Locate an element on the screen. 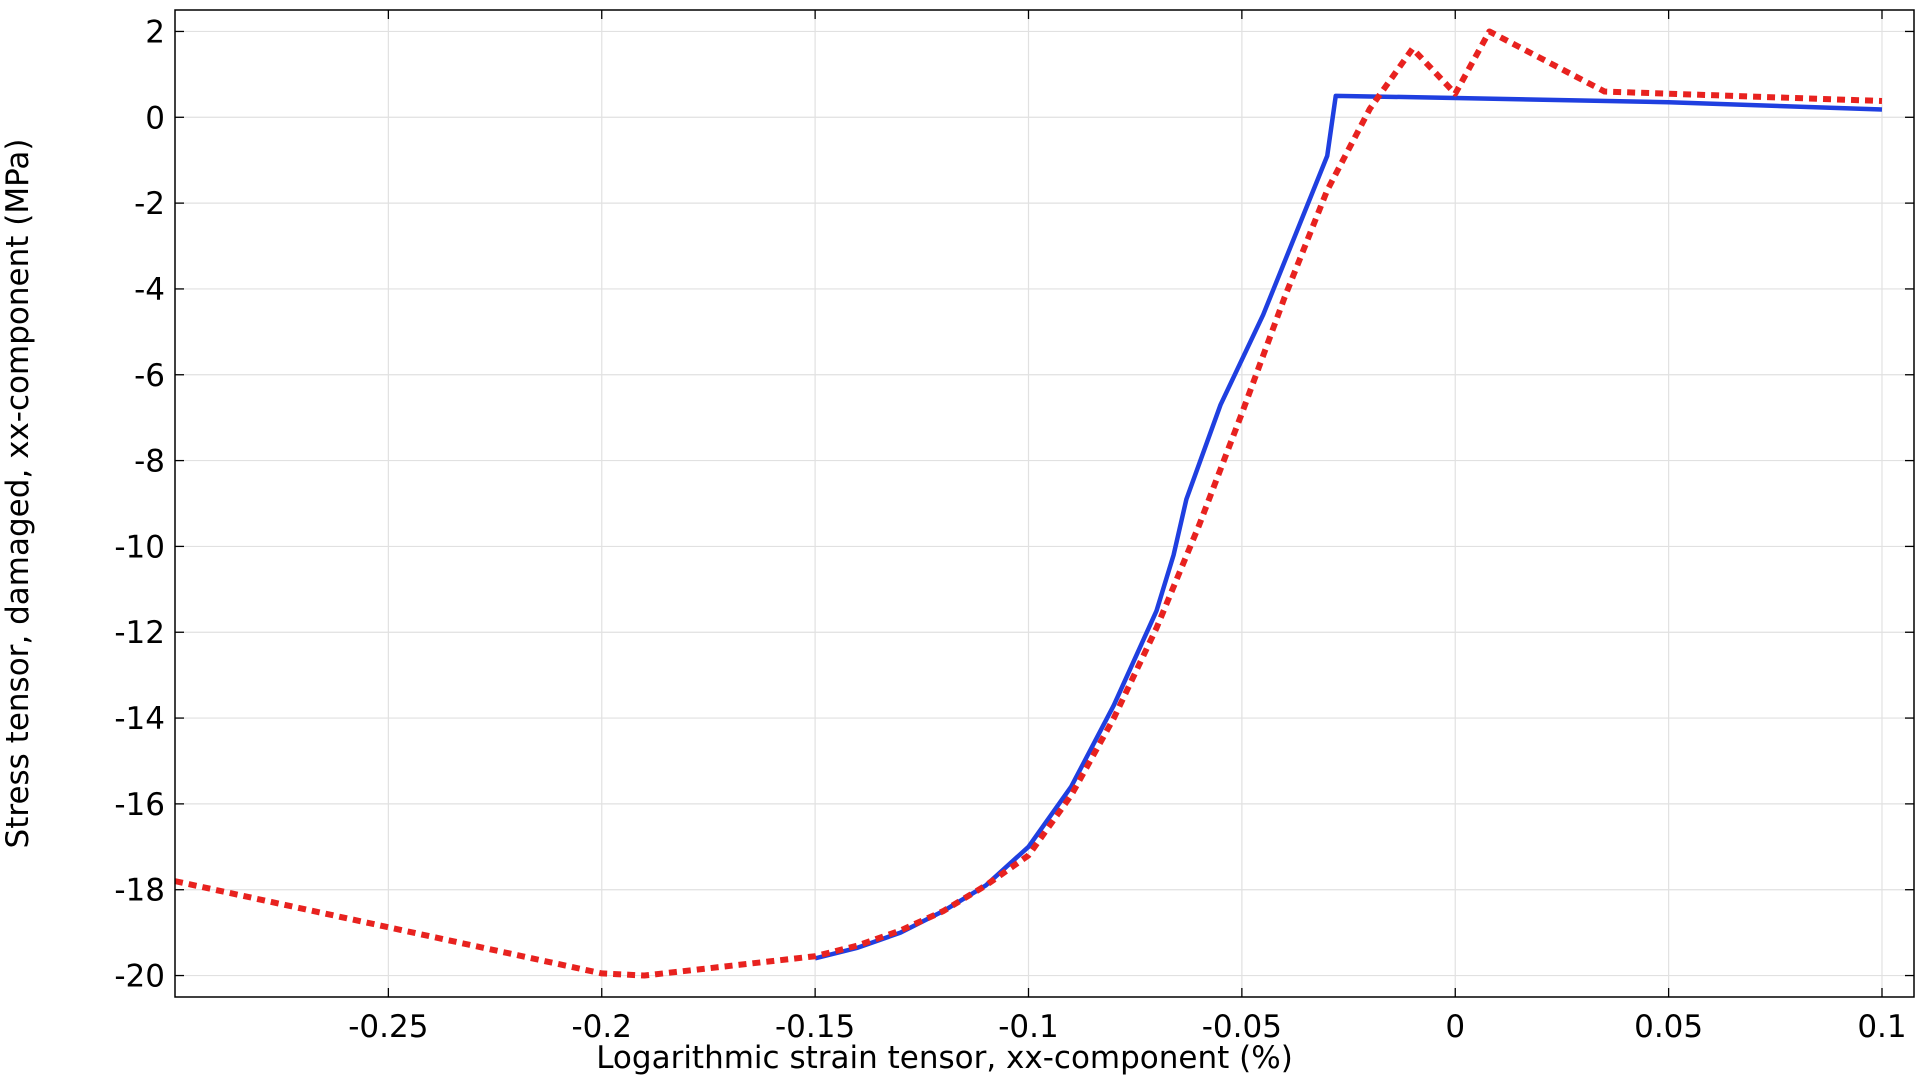  y-tick-label: -12 is located at coordinates (139, 633).